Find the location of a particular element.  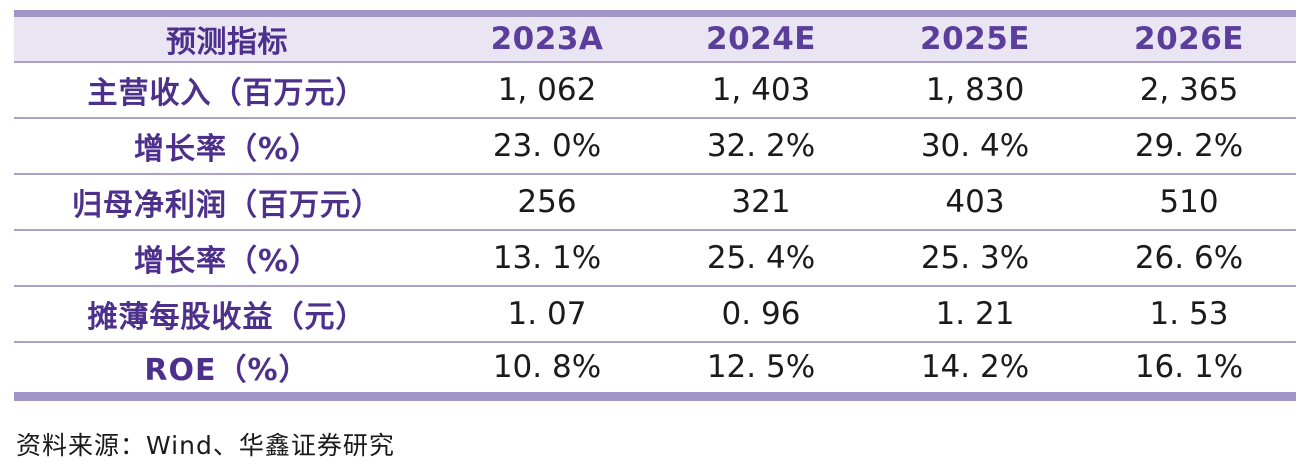

column-header-indicator: 预测指标 is located at coordinates (227, 38).